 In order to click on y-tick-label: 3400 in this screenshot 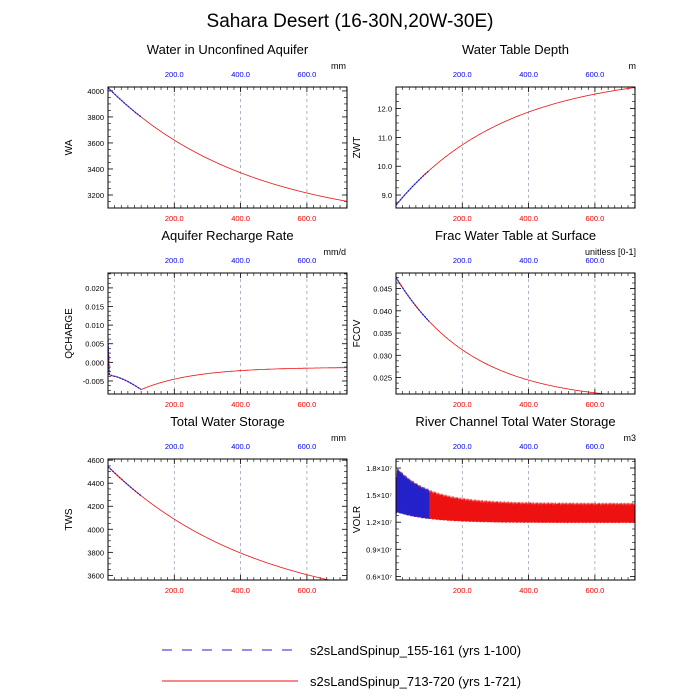, I will do `click(95, 169)`.